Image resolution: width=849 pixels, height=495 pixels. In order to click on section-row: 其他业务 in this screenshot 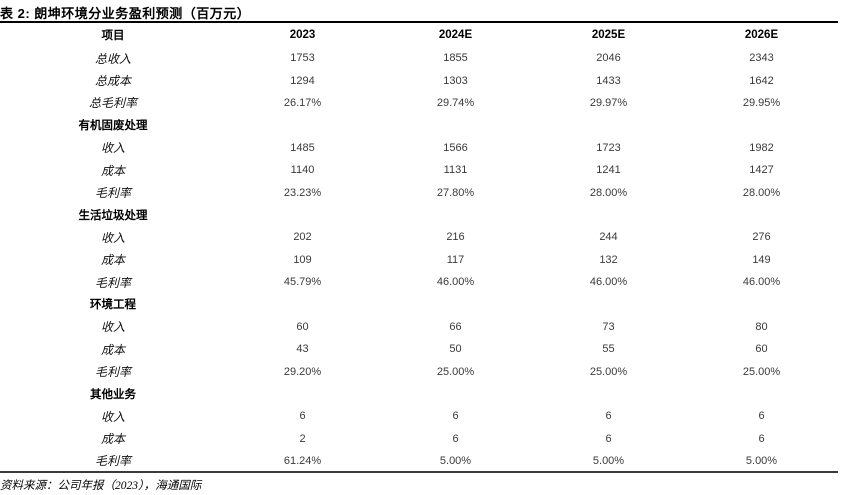, I will do `click(419, 394)`.